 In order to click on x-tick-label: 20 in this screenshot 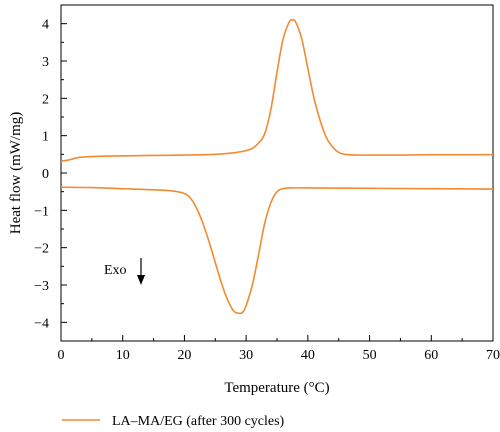, I will do `click(184, 355)`.